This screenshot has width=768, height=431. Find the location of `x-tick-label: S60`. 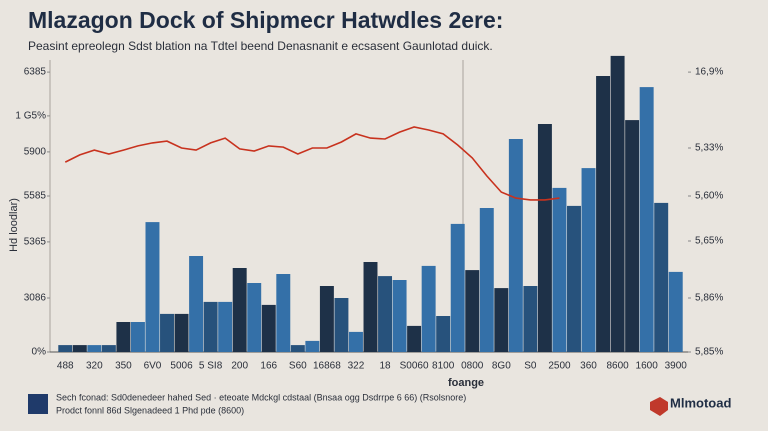

x-tick-label: S60 is located at coordinates (298, 366).